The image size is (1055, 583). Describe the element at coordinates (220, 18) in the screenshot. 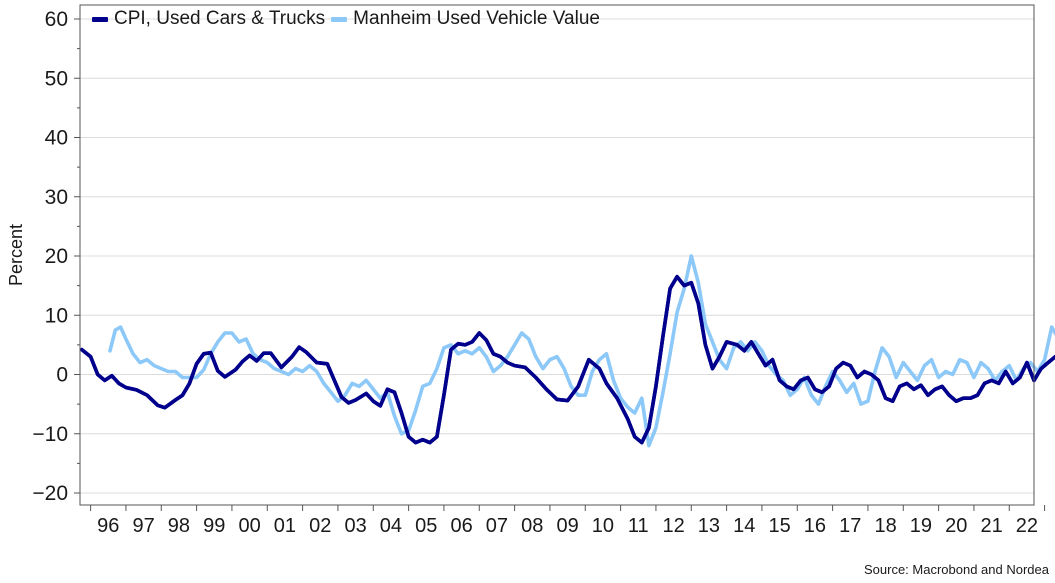

I see `legend-label-cpi: CPI, Used Cars & Trucks` at that location.